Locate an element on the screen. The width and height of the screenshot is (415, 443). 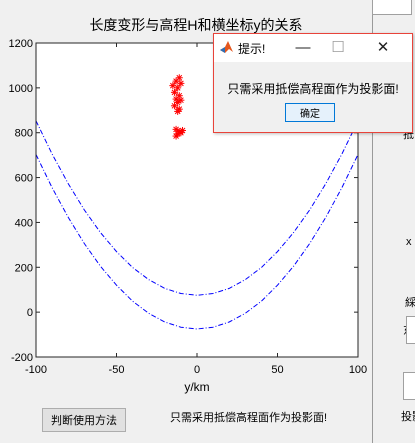
x-tick-label: 100 is located at coordinates (358, 370).